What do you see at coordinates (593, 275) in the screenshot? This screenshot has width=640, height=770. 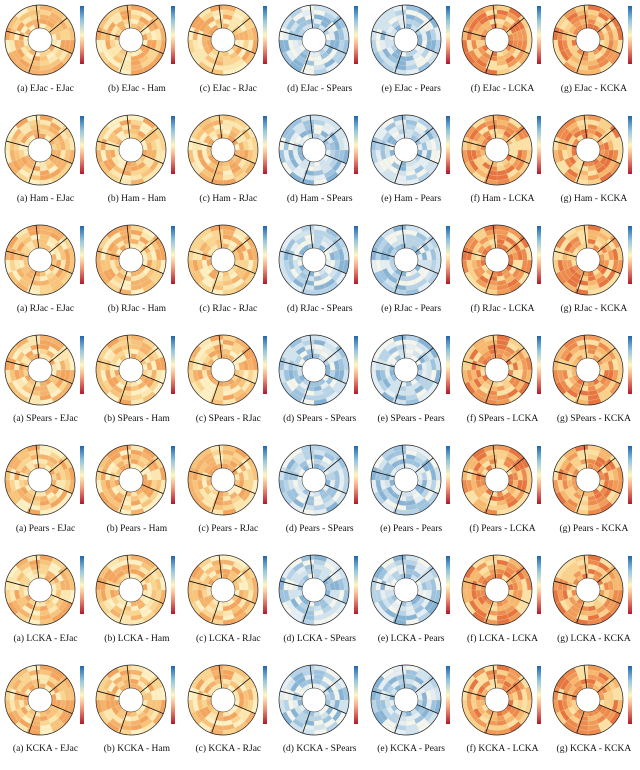 I see `subfigure: (g) RJac - KCKA` at bounding box center [593, 275].